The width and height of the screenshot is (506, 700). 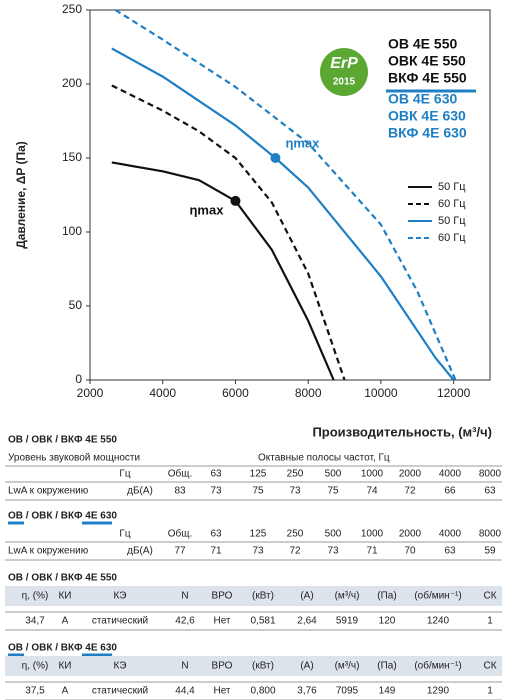 I want to click on table-header-cell: N, so click(x=184, y=666).